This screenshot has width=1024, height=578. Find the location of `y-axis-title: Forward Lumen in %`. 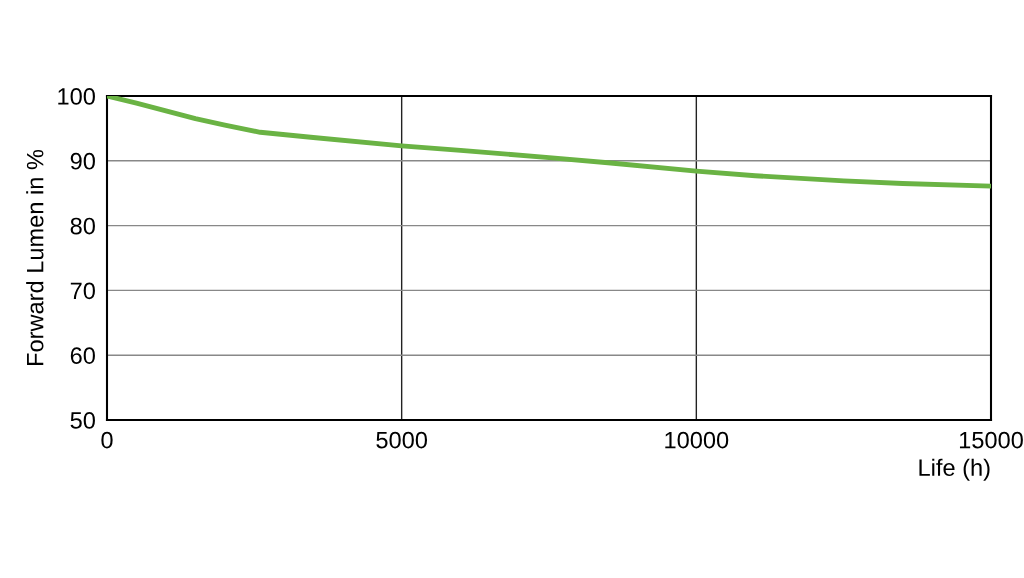

y-axis-title: Forward Lumen in % is located at coordinates (35, 257).